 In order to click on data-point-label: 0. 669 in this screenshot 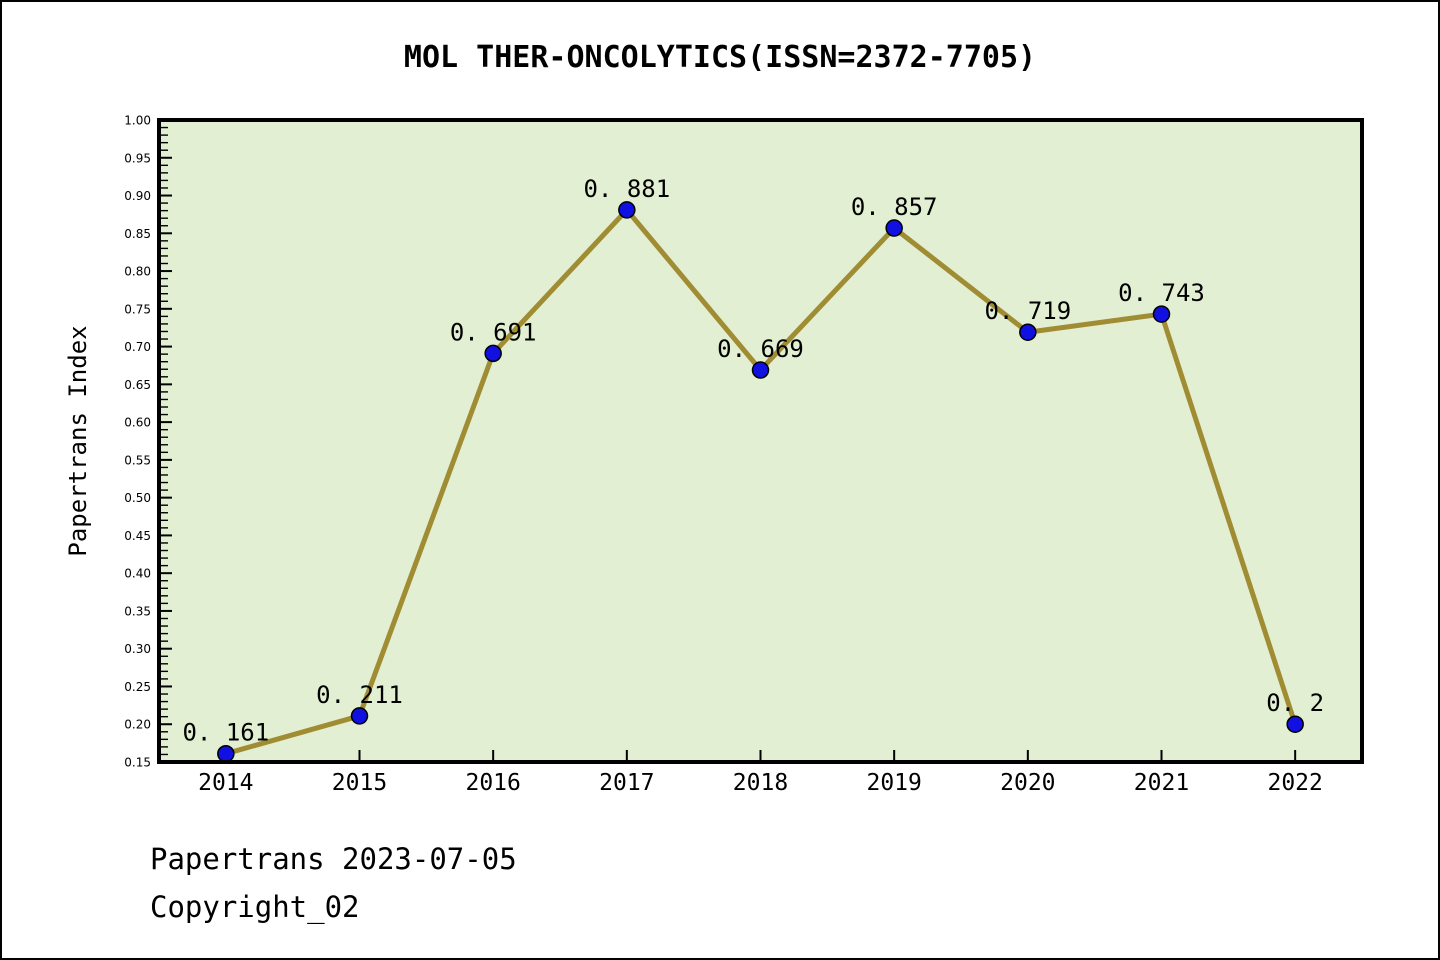, I will do `click(760, 349)`.